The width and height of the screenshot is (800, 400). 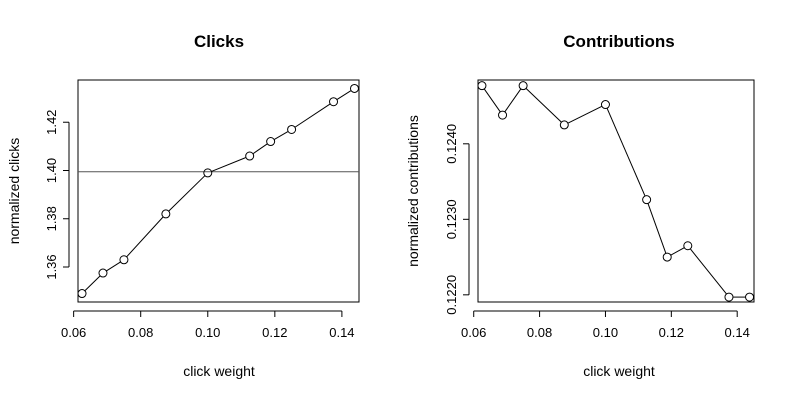 I want to click on y-tick-label: 1.36, so click(x=51, y=266).